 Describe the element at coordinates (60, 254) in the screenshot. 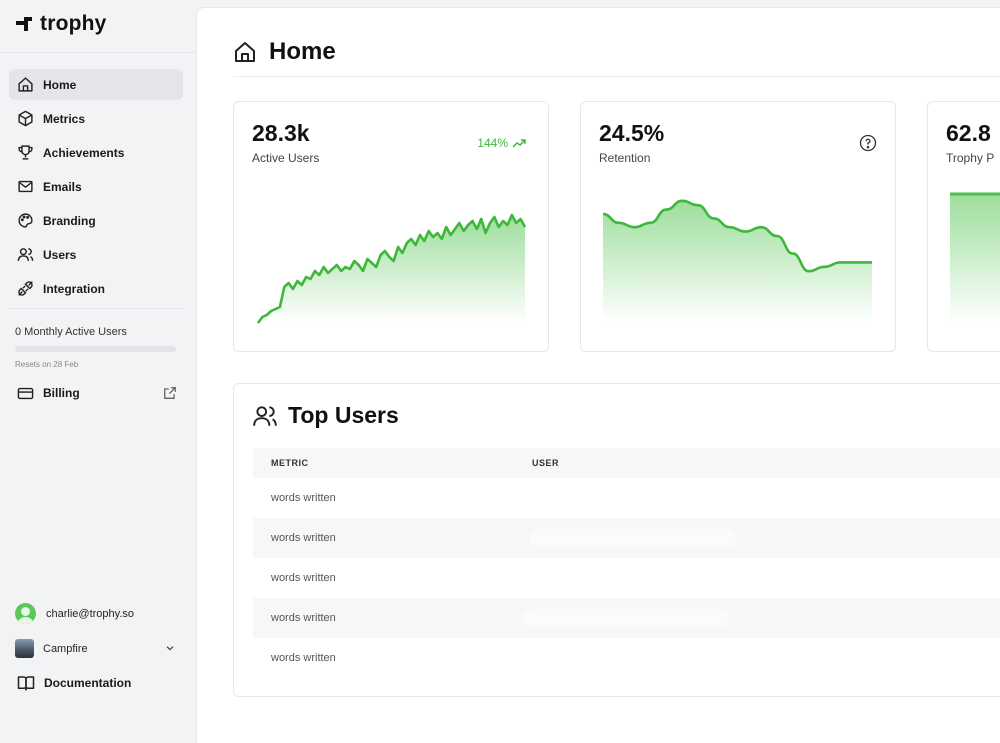

I see `sidebar-item-label: Users` at that location.